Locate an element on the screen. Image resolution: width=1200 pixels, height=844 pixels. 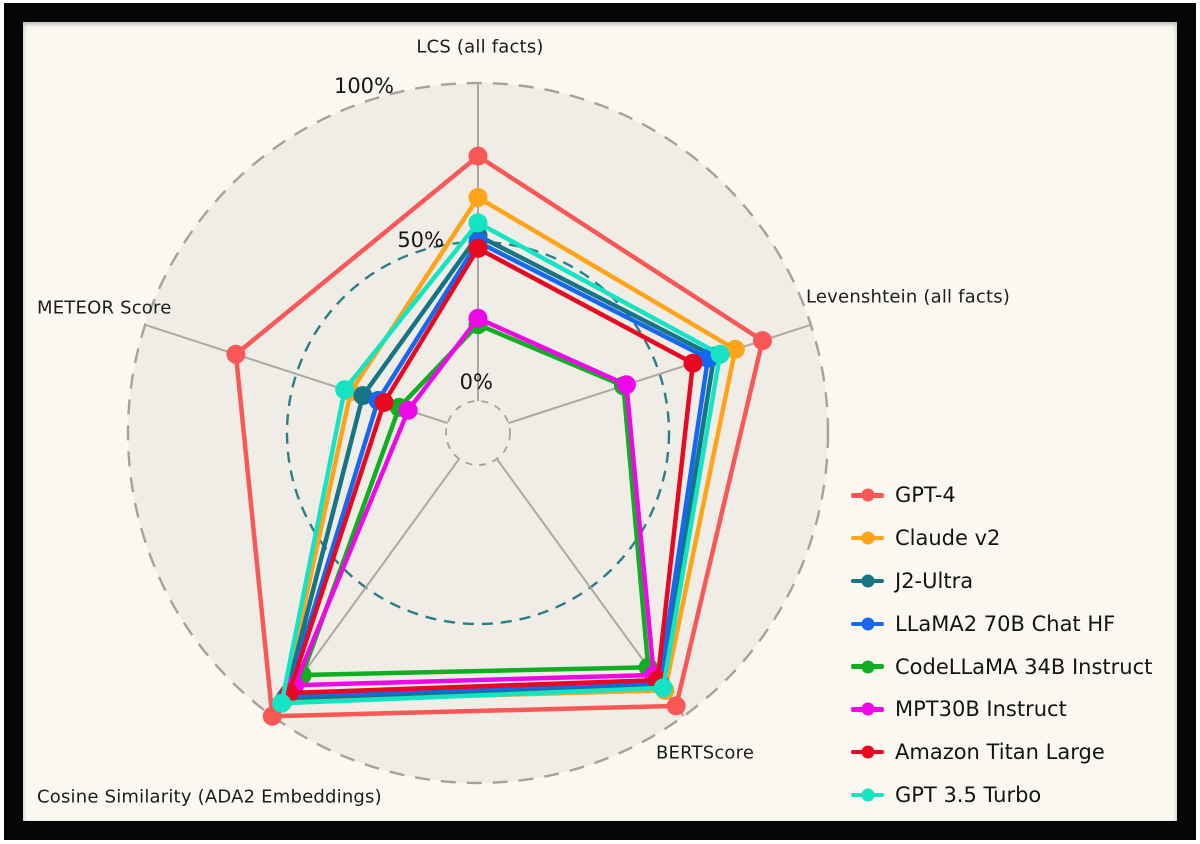
legend-label: GPT 3.5 Turbo is located at coordinates (968, 794).